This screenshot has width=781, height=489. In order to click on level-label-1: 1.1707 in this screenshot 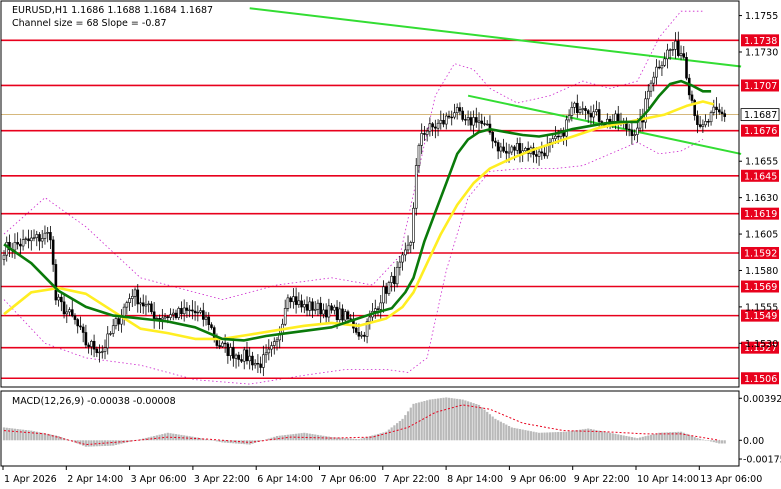, I will do `click(760, 86)`.